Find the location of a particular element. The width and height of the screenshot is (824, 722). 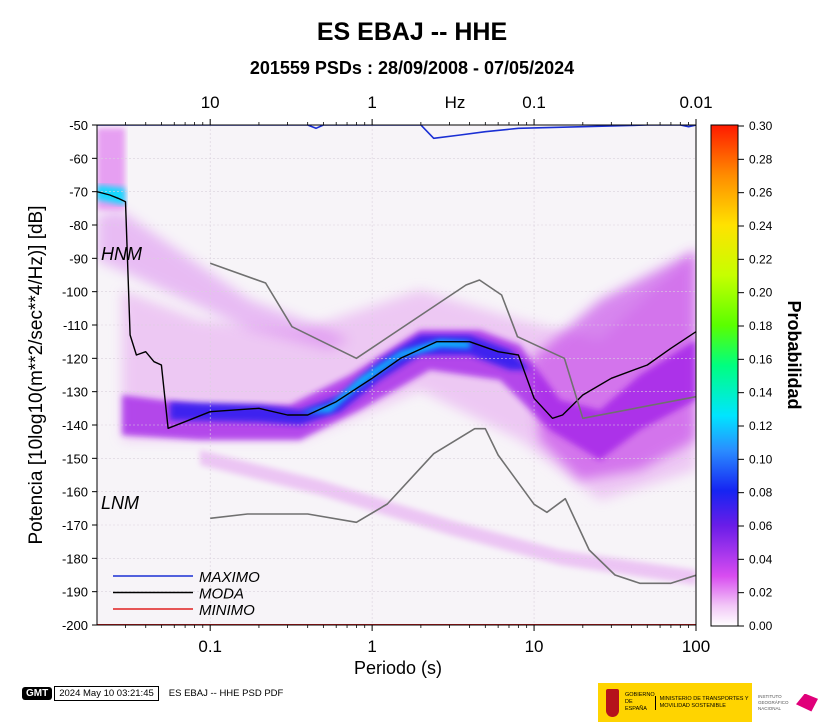

colorbar-tick-label: 0.20 is located at coordinates (761, 293).